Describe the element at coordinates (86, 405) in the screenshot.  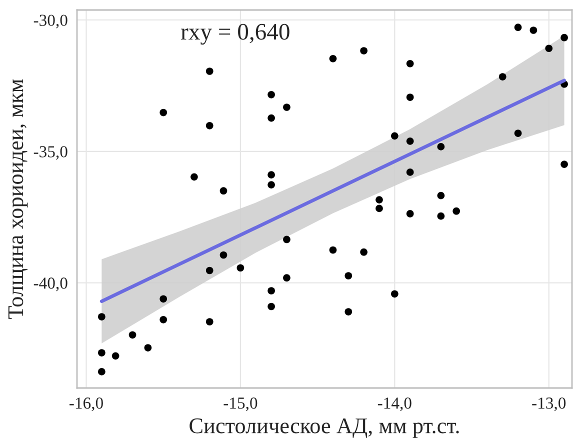
I see `x-tick-label: -16,0` at that location.